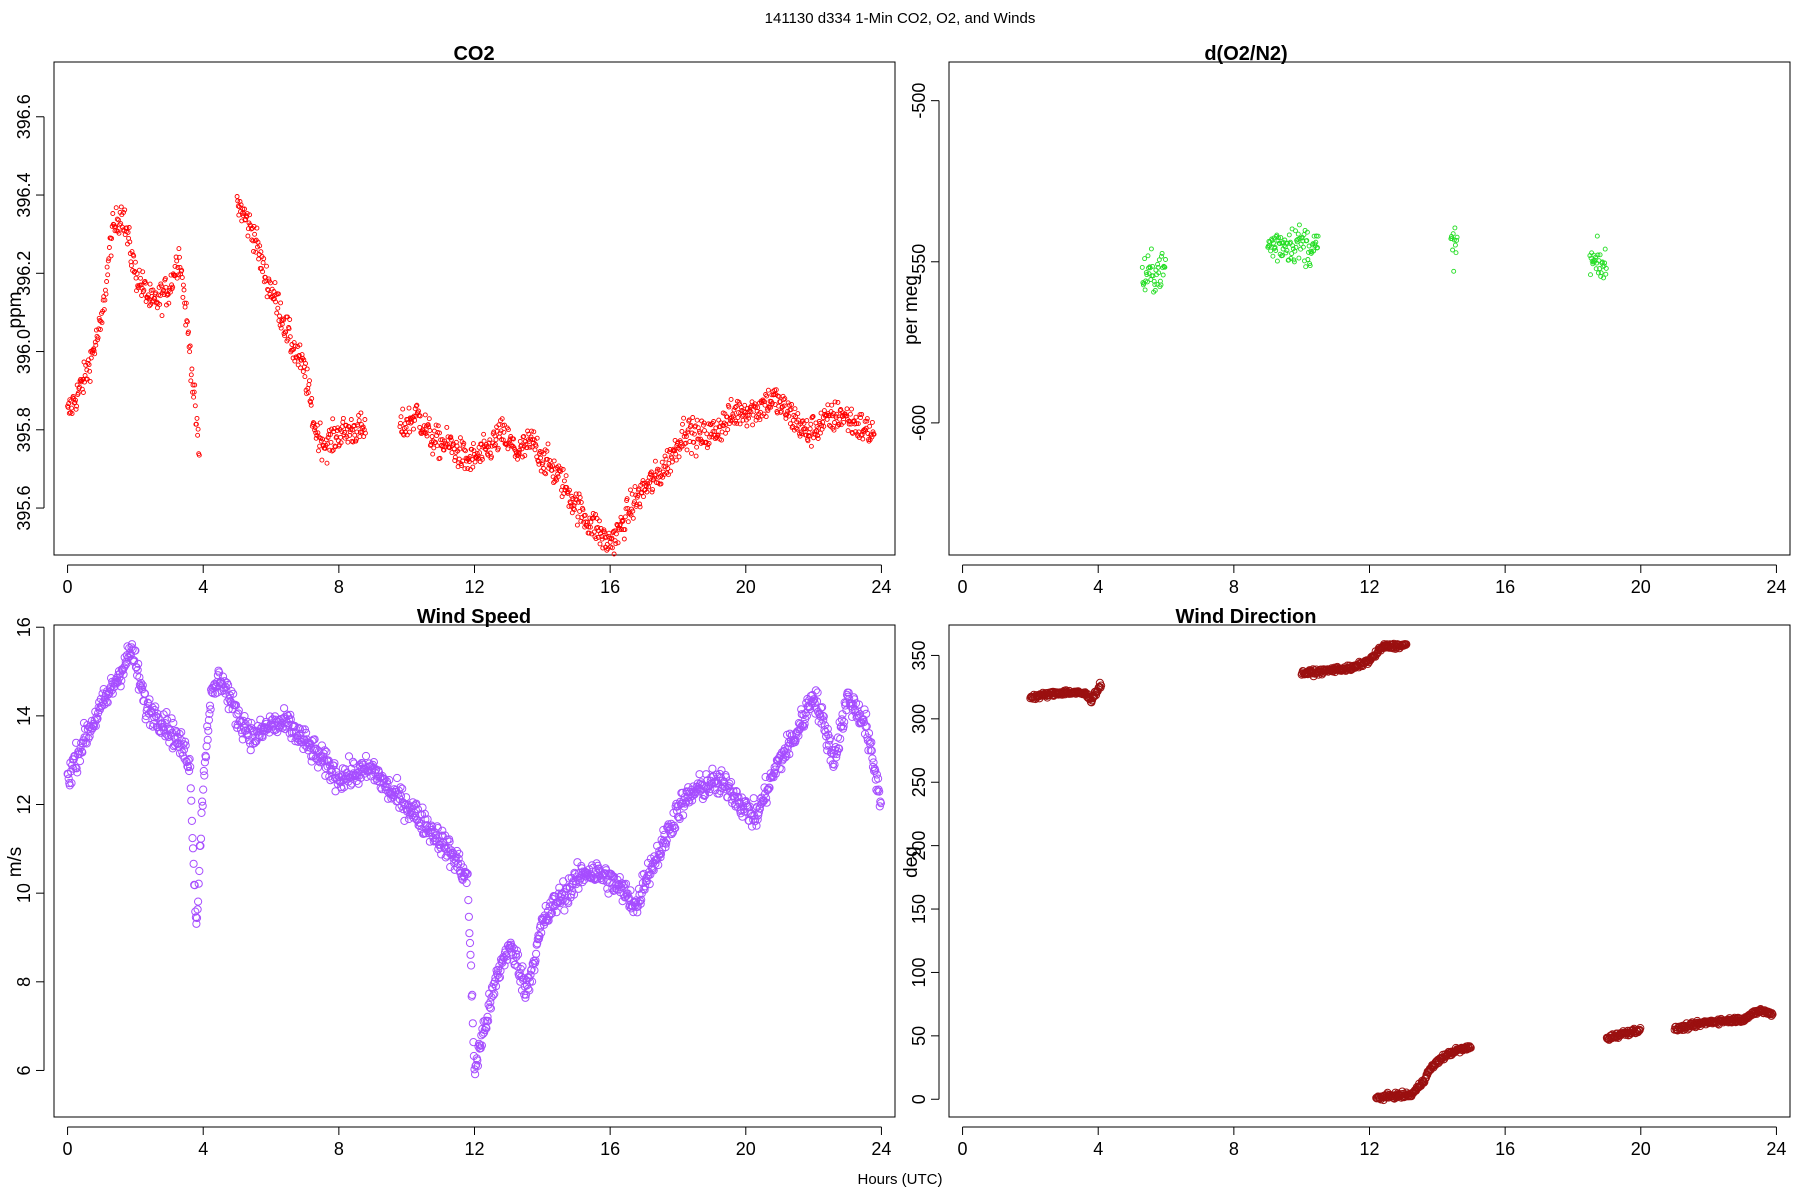 Image resolution: width=1800 pixels, height=1200 pixels. What do you see at coordinates (919, 782) in the screenshot?
I see `wind-direction-y-tick-label: 250` at bounding box center [919, 782].